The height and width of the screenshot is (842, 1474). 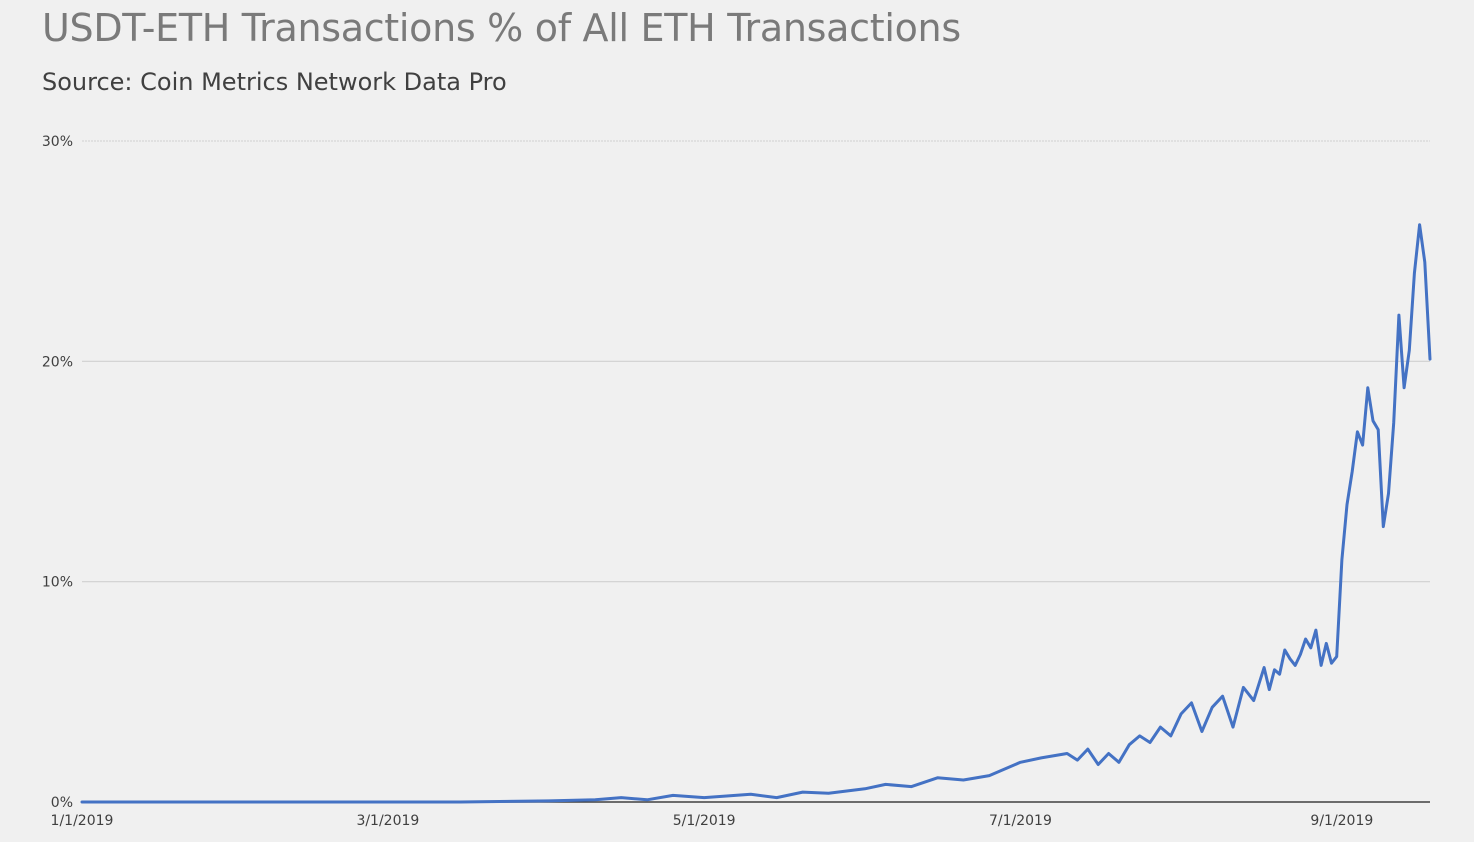 What do you see at coordinates (274, 82) in the screenshot?
I see `chart-subtitle: Source: Coin Metrics Network Data Pro` at bounding box center [274, 82].